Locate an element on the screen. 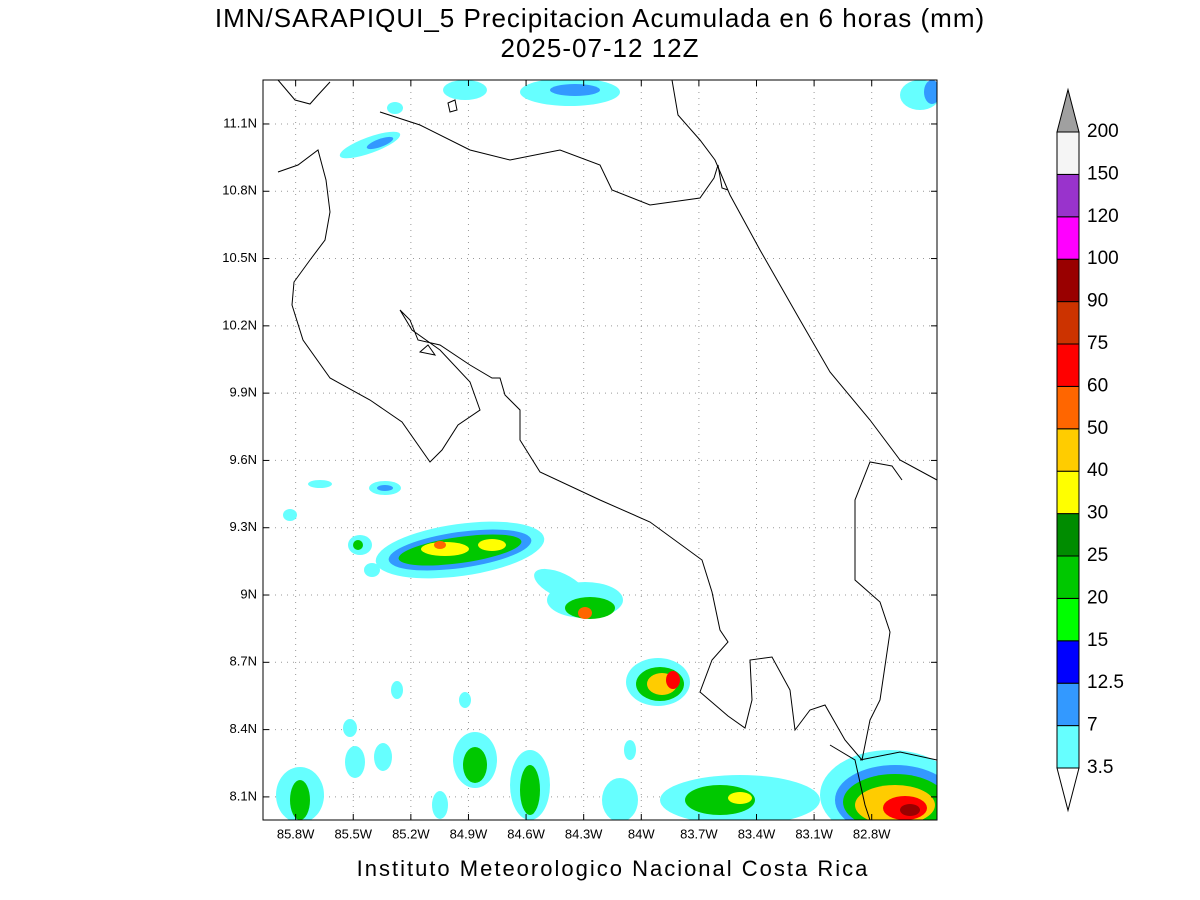 Image resolution: width=1200 pixels, height=900 pixels. x-tick-label: 83.7W is located at coordinates (699, 833).